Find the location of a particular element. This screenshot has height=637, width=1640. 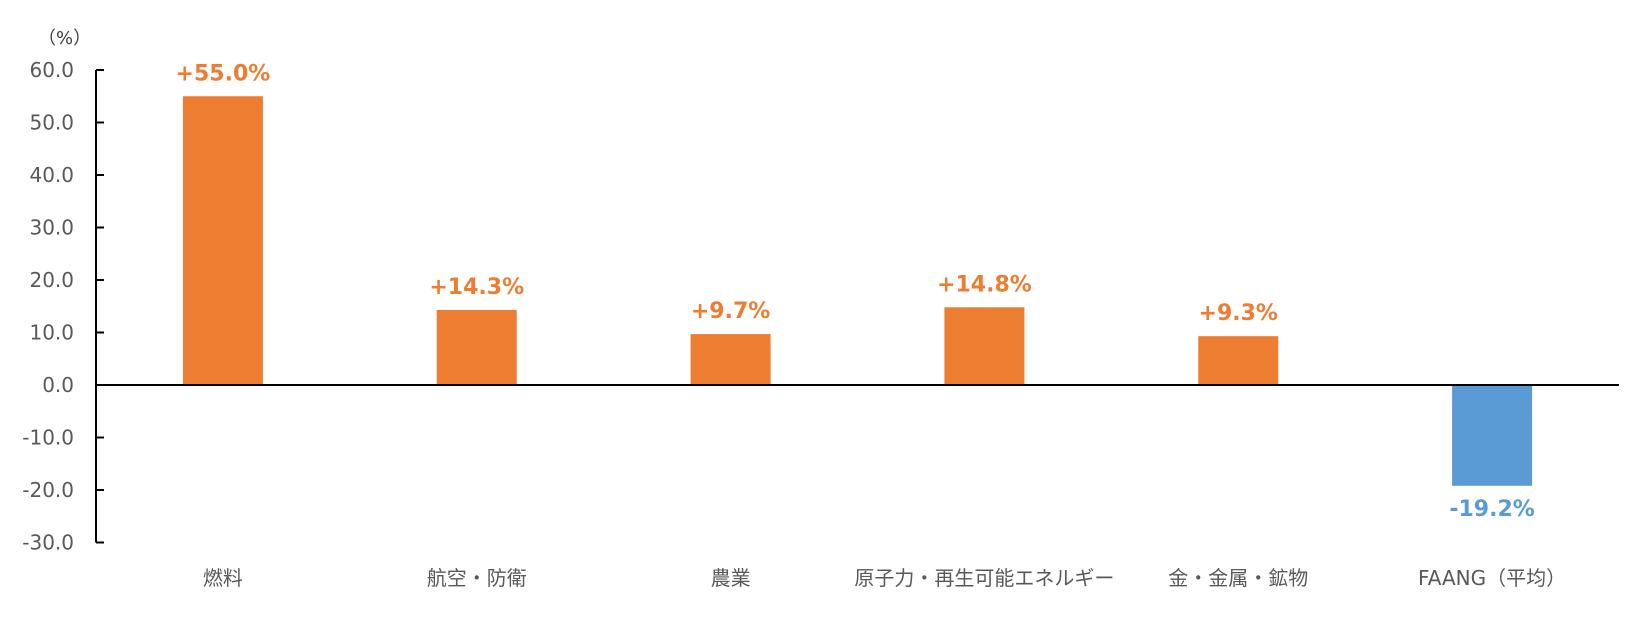

y-tick-label: 20.0 is located at coordinates (51, 280).